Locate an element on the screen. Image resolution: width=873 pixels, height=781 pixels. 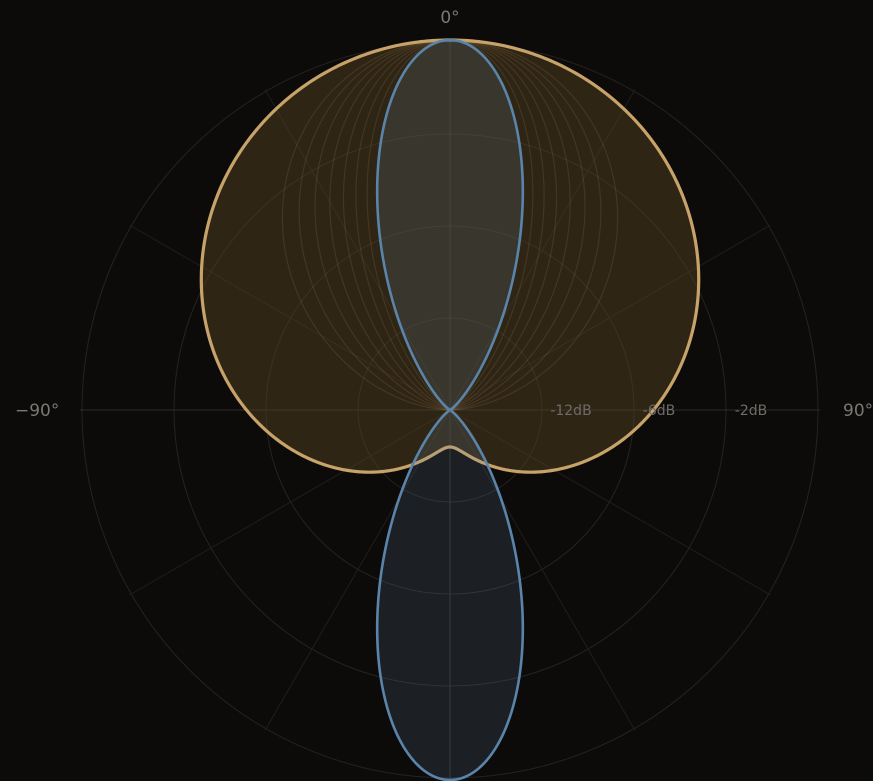
angle-label-0: 0° is located at coordinates (449, 18).